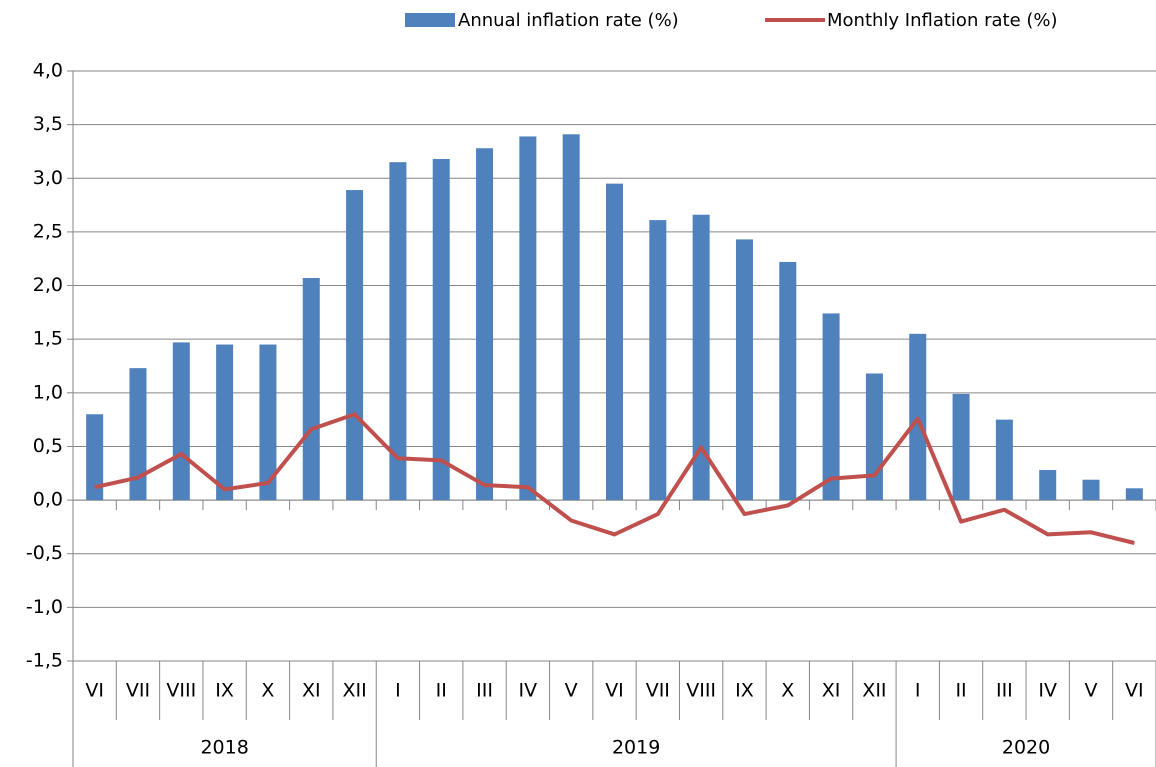  Describe the element at coordinates (48, 285) in the screenshot. I see `y-tick-label: 2,0` at that location.